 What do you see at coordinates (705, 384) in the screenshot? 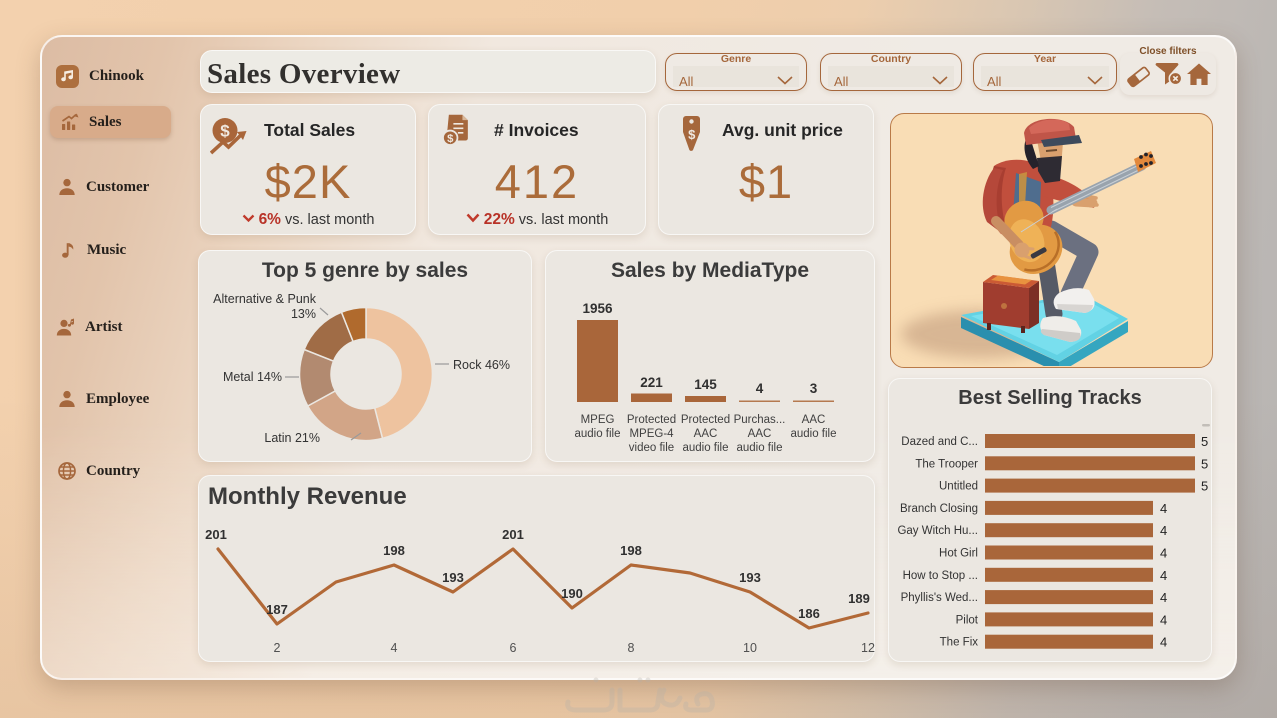
I see `svg-text: 145` at bounding box center [705, 384].